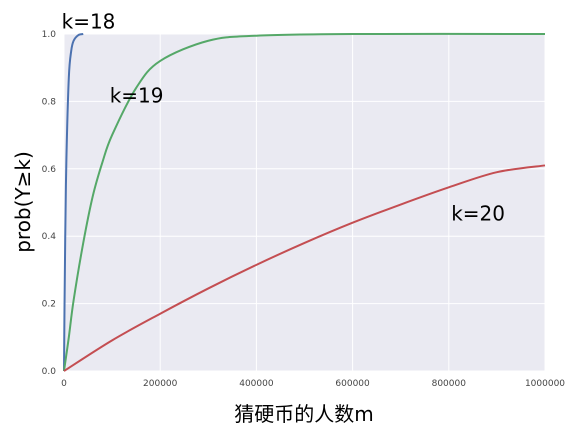  What do you see at coordinates (89, 22) in the screenshot?
I see `curve-annotation: k=18` at bounding box center [89, 22].